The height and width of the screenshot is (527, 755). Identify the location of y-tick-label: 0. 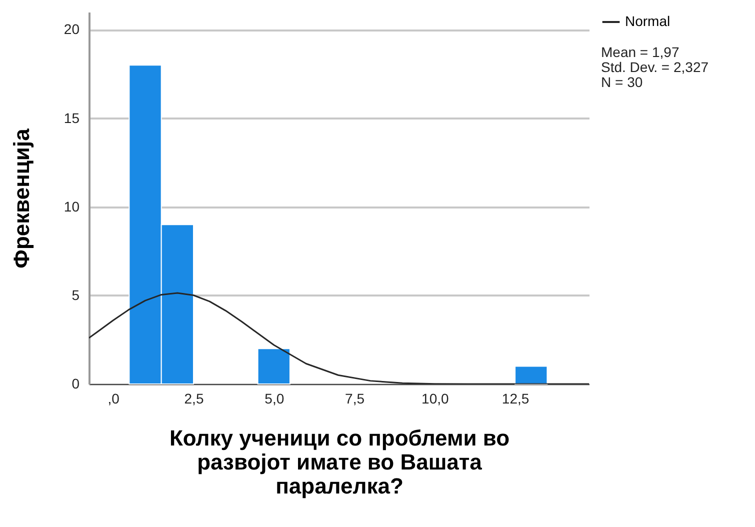
(76, 384).